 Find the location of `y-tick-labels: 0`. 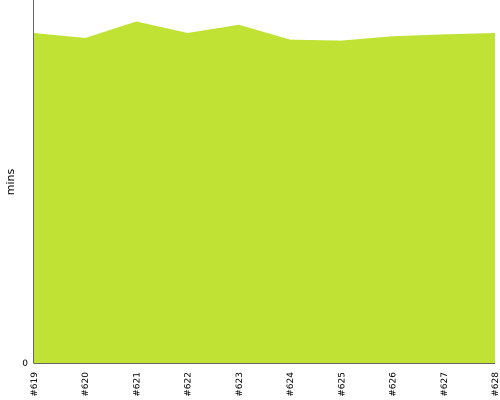

y-tick-labels: 0 is located at coordinates (25, 364).